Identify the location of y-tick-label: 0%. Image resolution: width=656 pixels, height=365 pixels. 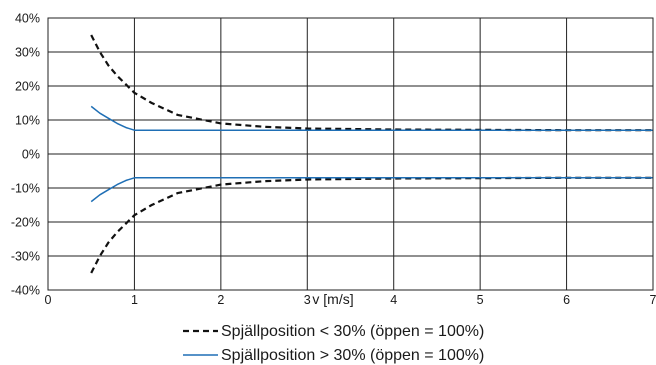
(31, 155).